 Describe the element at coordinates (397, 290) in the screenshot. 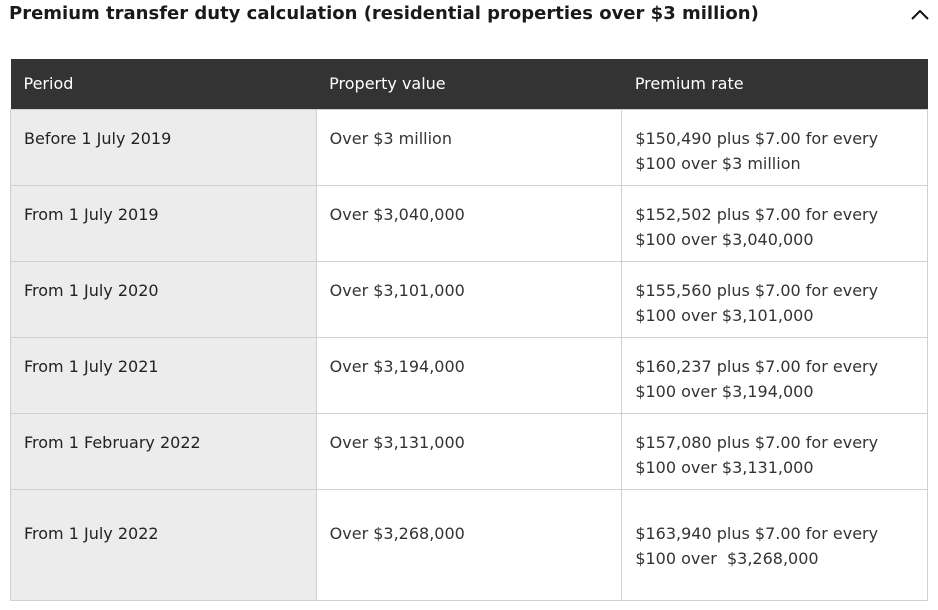

I see `cell-text: Over $3,101,000` at that location.